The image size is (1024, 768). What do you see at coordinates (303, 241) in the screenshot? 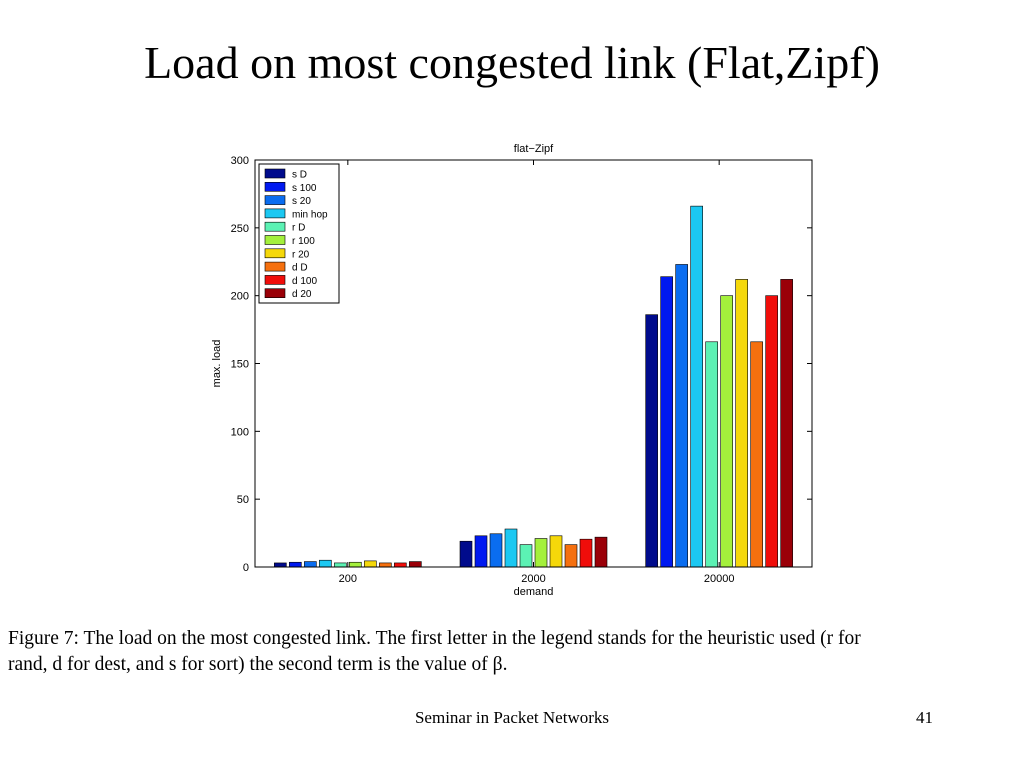
I see `legend-label: r 100` at bounding box center [303, 241].